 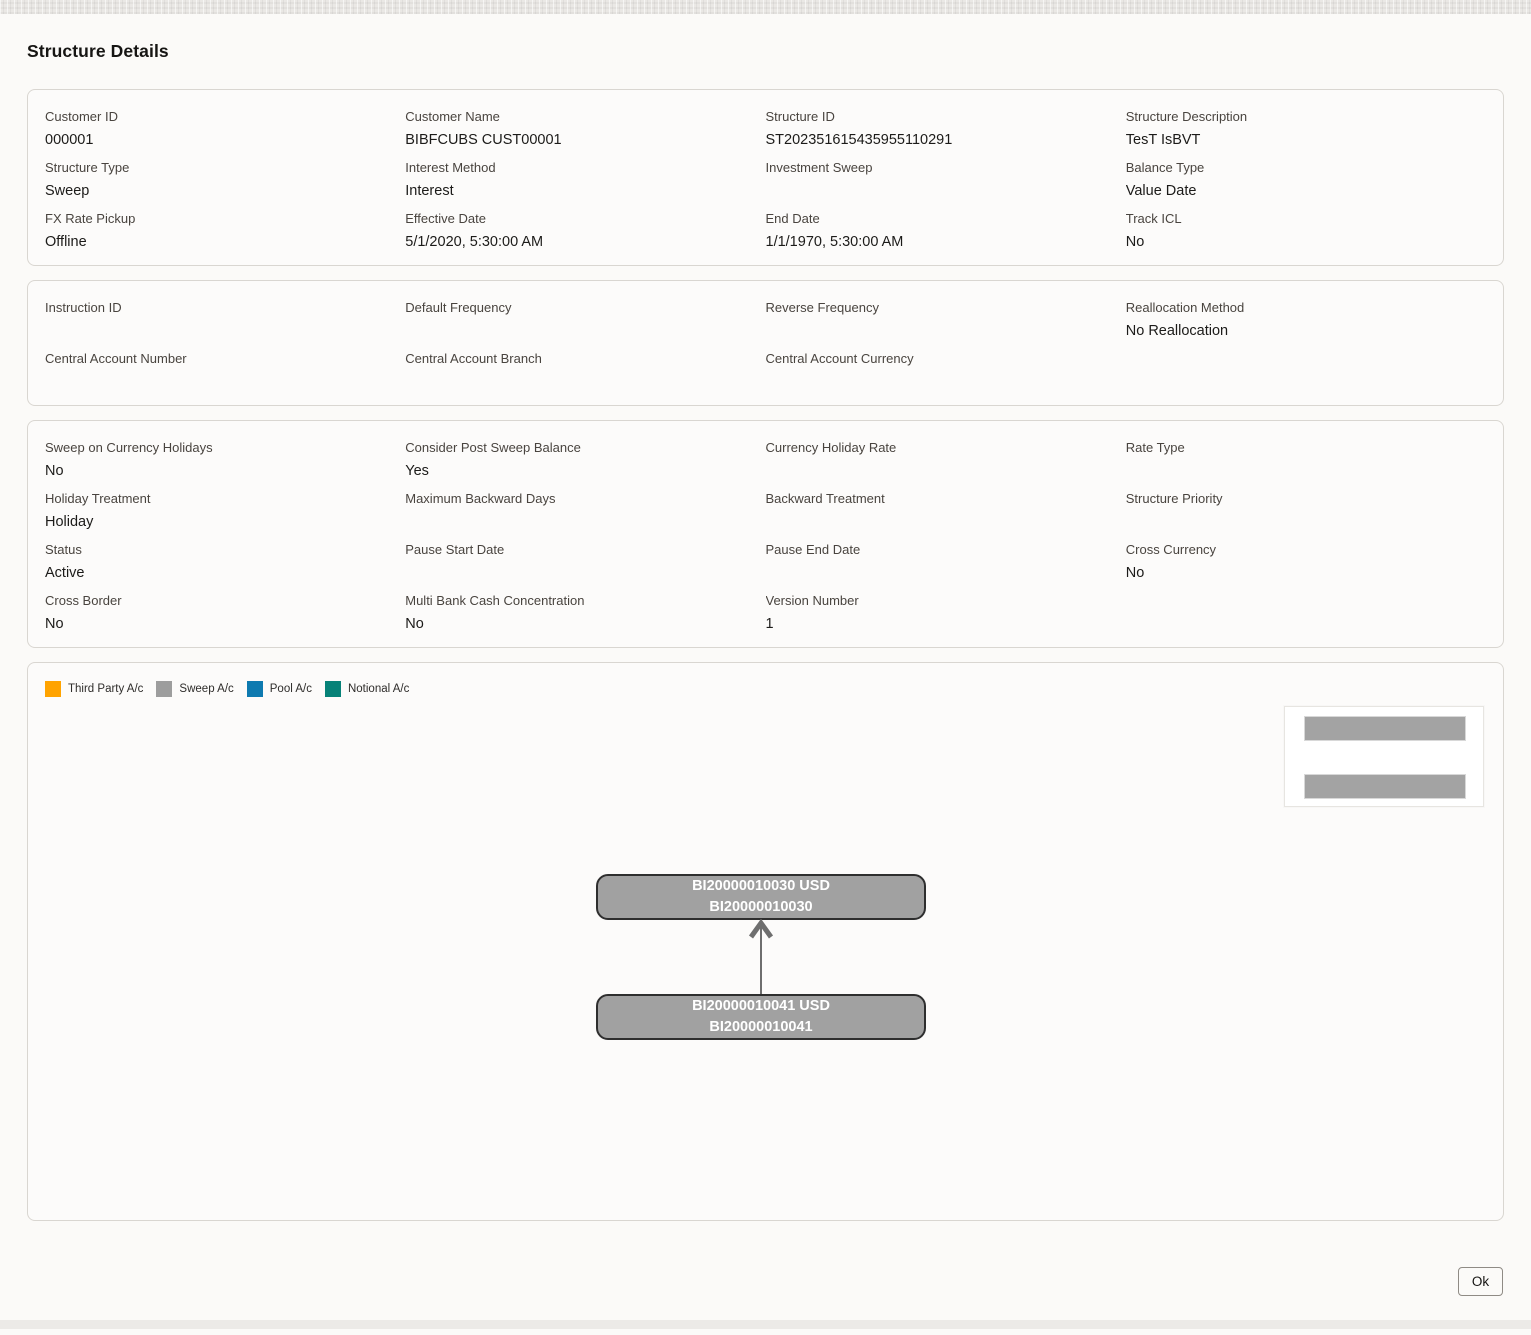 What do you see at coordinates (946, 566) in the screenshot?
I see `field: Pause End Date` at bounding box center [946, 566].